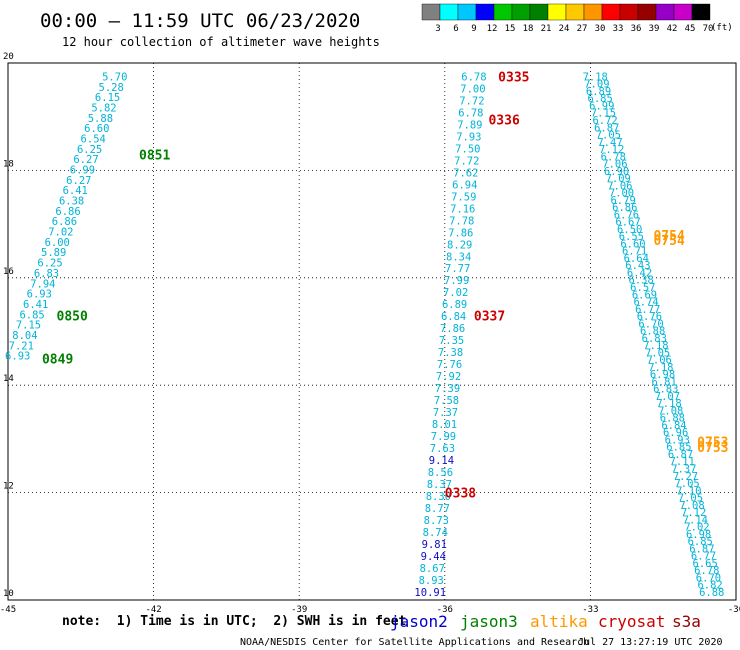 This screenshot has width=740, height=650. I want to click on wave-height-point: 6.79, so click(622, 201).